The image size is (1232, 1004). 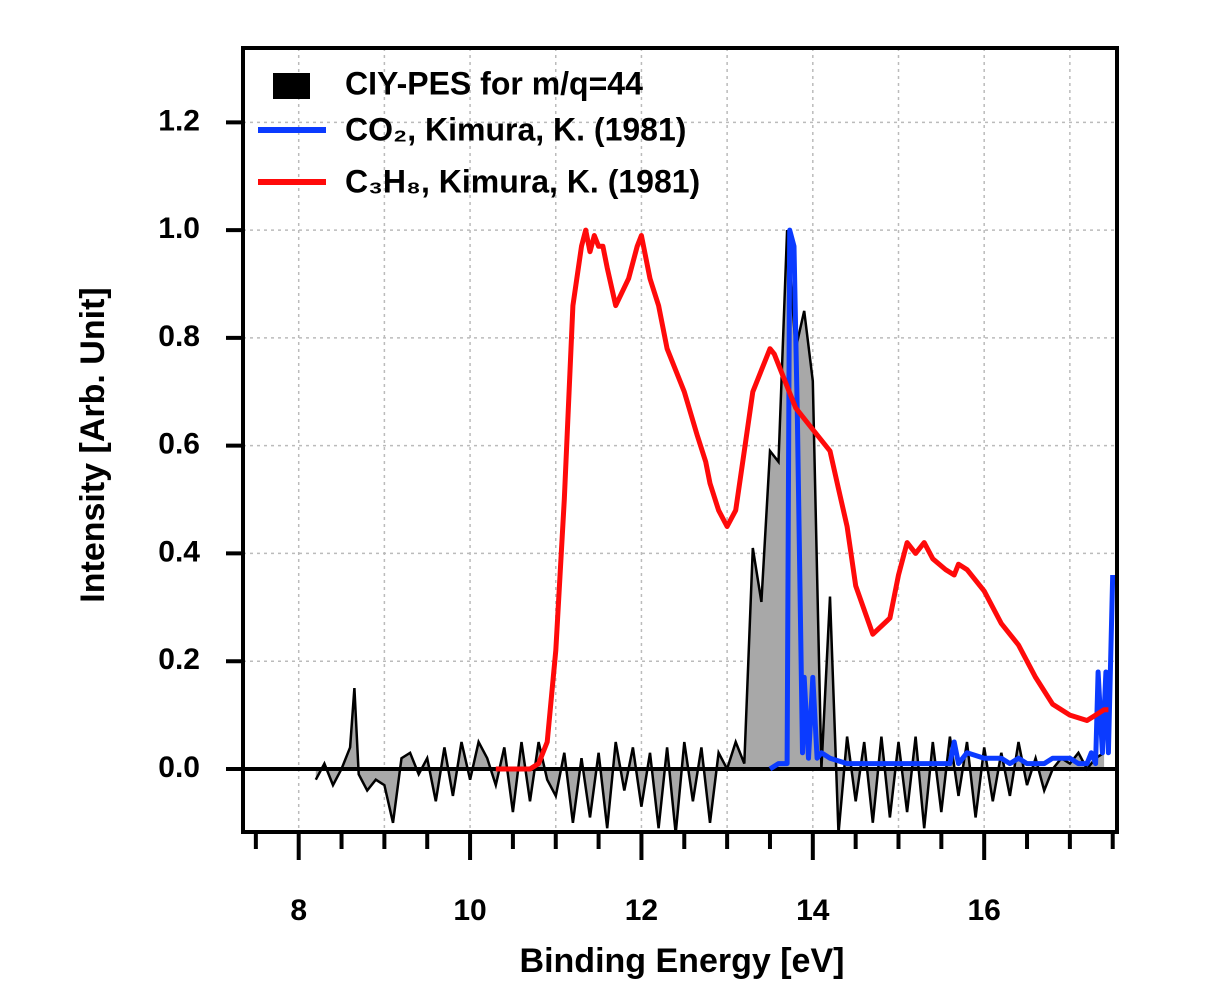 I want to click on legend-label: C₃H₈, Kimura, K. (1981), so click(x=522, y=181).